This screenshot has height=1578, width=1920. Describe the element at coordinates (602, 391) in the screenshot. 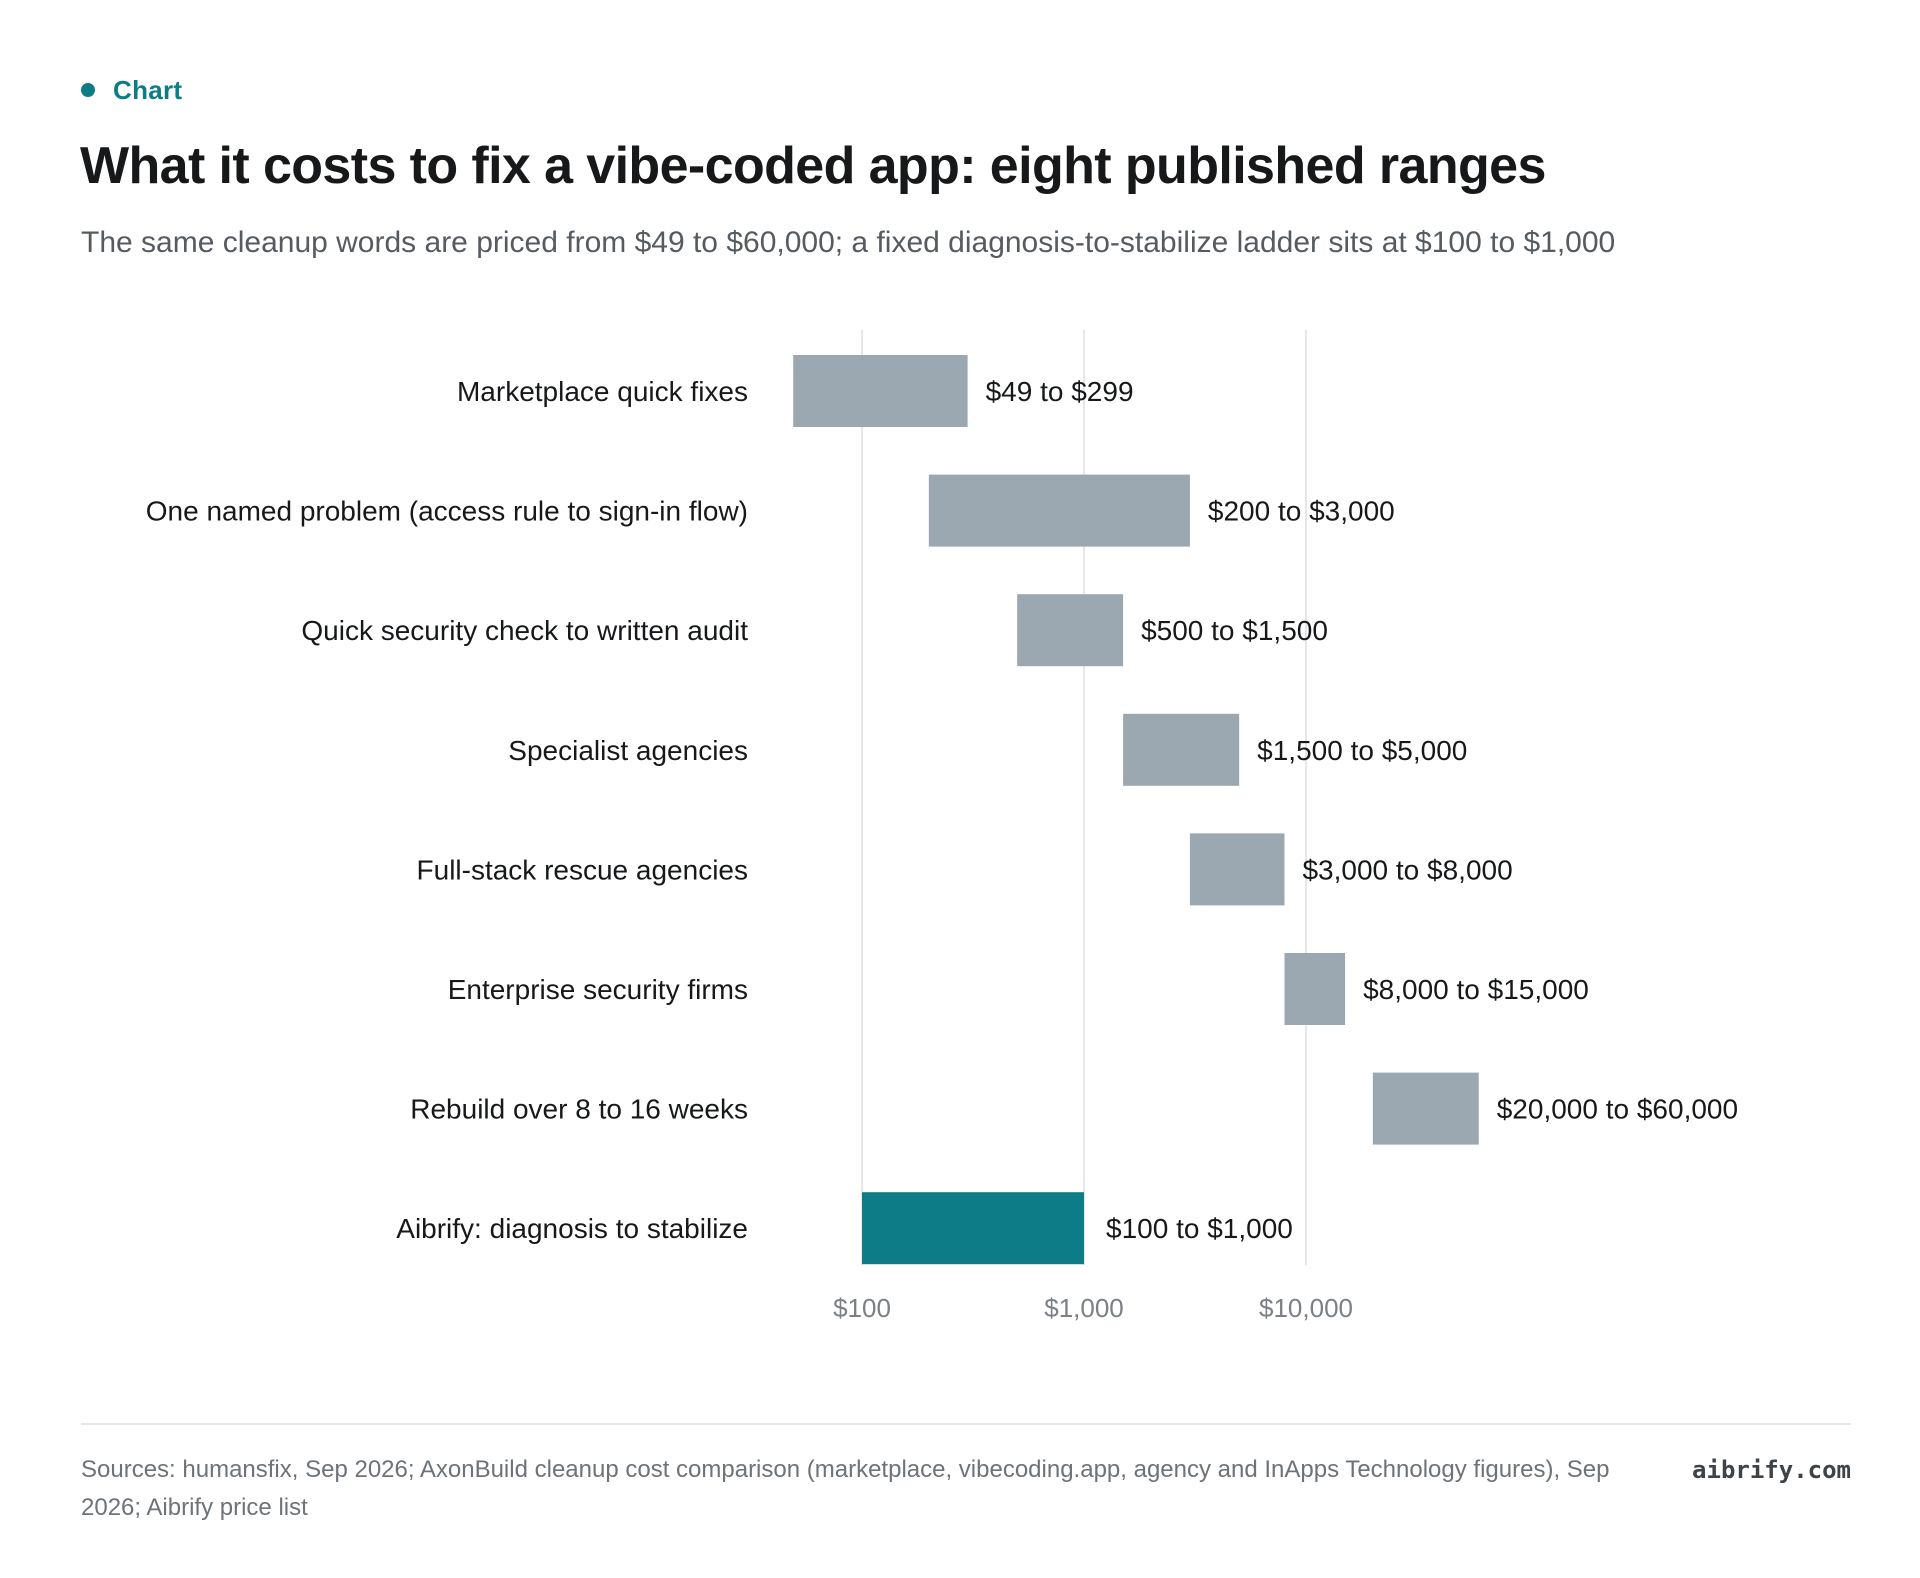

I see `row-label: Marketplace quick fixes` at that location.